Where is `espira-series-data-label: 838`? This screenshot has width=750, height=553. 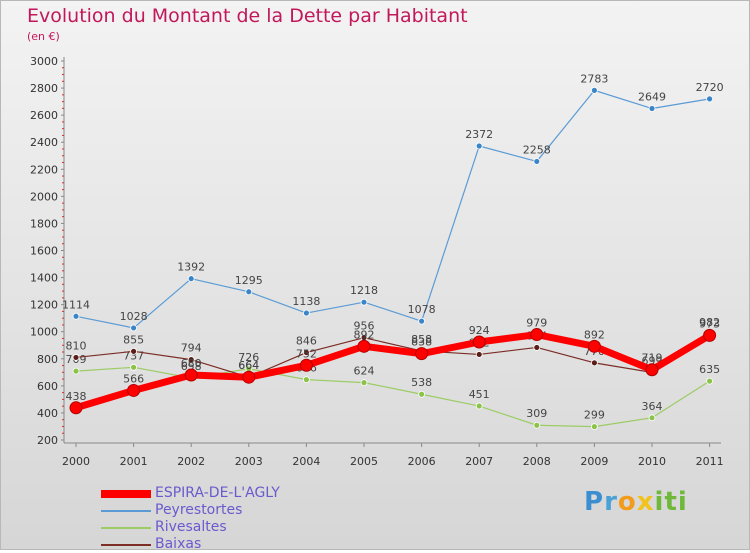
espira-series-data-label: 838 is located at coordinates (421, 342).